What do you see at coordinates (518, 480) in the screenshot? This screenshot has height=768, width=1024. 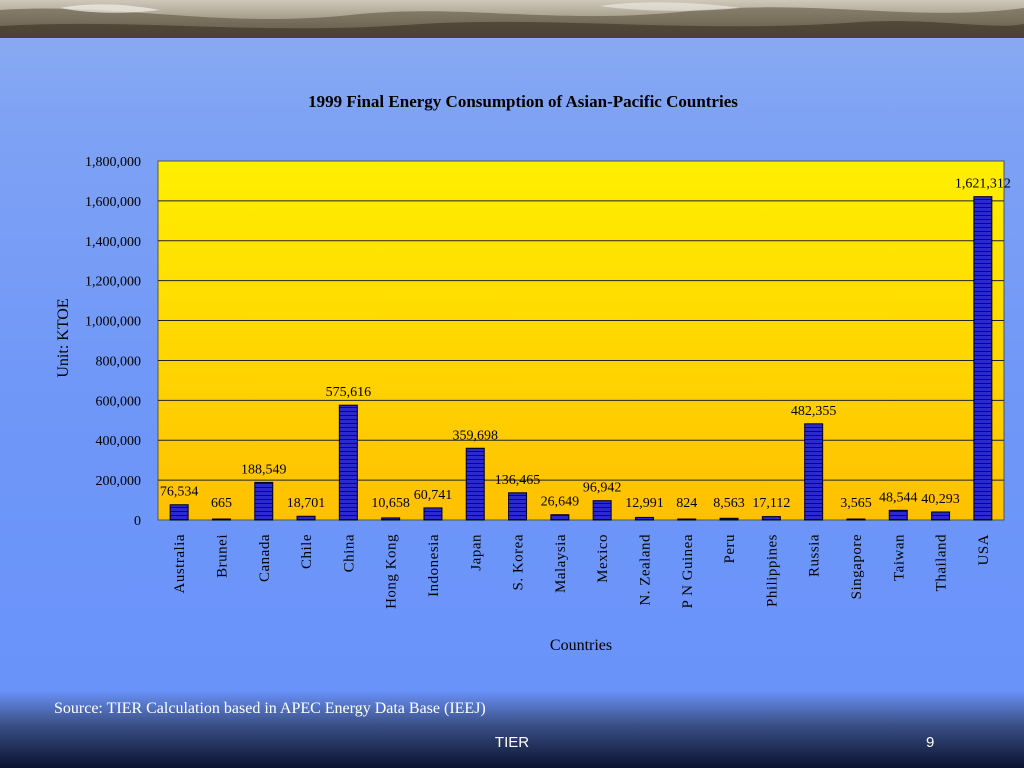 I see `data-label: 136,465` at bounding box center [518, 480].